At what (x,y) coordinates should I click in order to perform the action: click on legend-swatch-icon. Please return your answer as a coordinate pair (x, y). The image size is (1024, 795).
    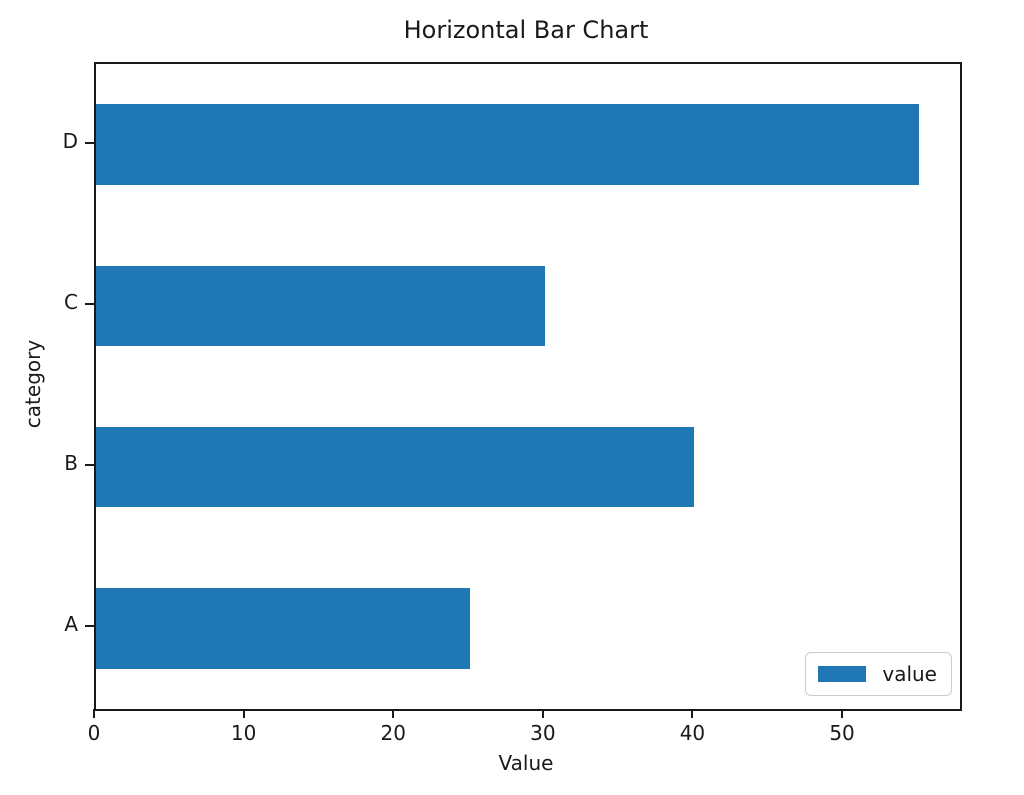
    Looking at the image, I should click on (842, 674).